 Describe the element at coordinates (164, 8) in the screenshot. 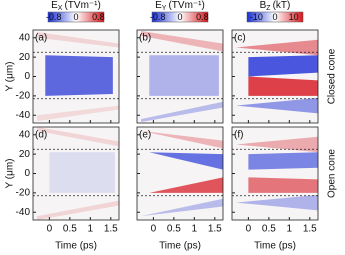

I see `subscript: Y` at that location.